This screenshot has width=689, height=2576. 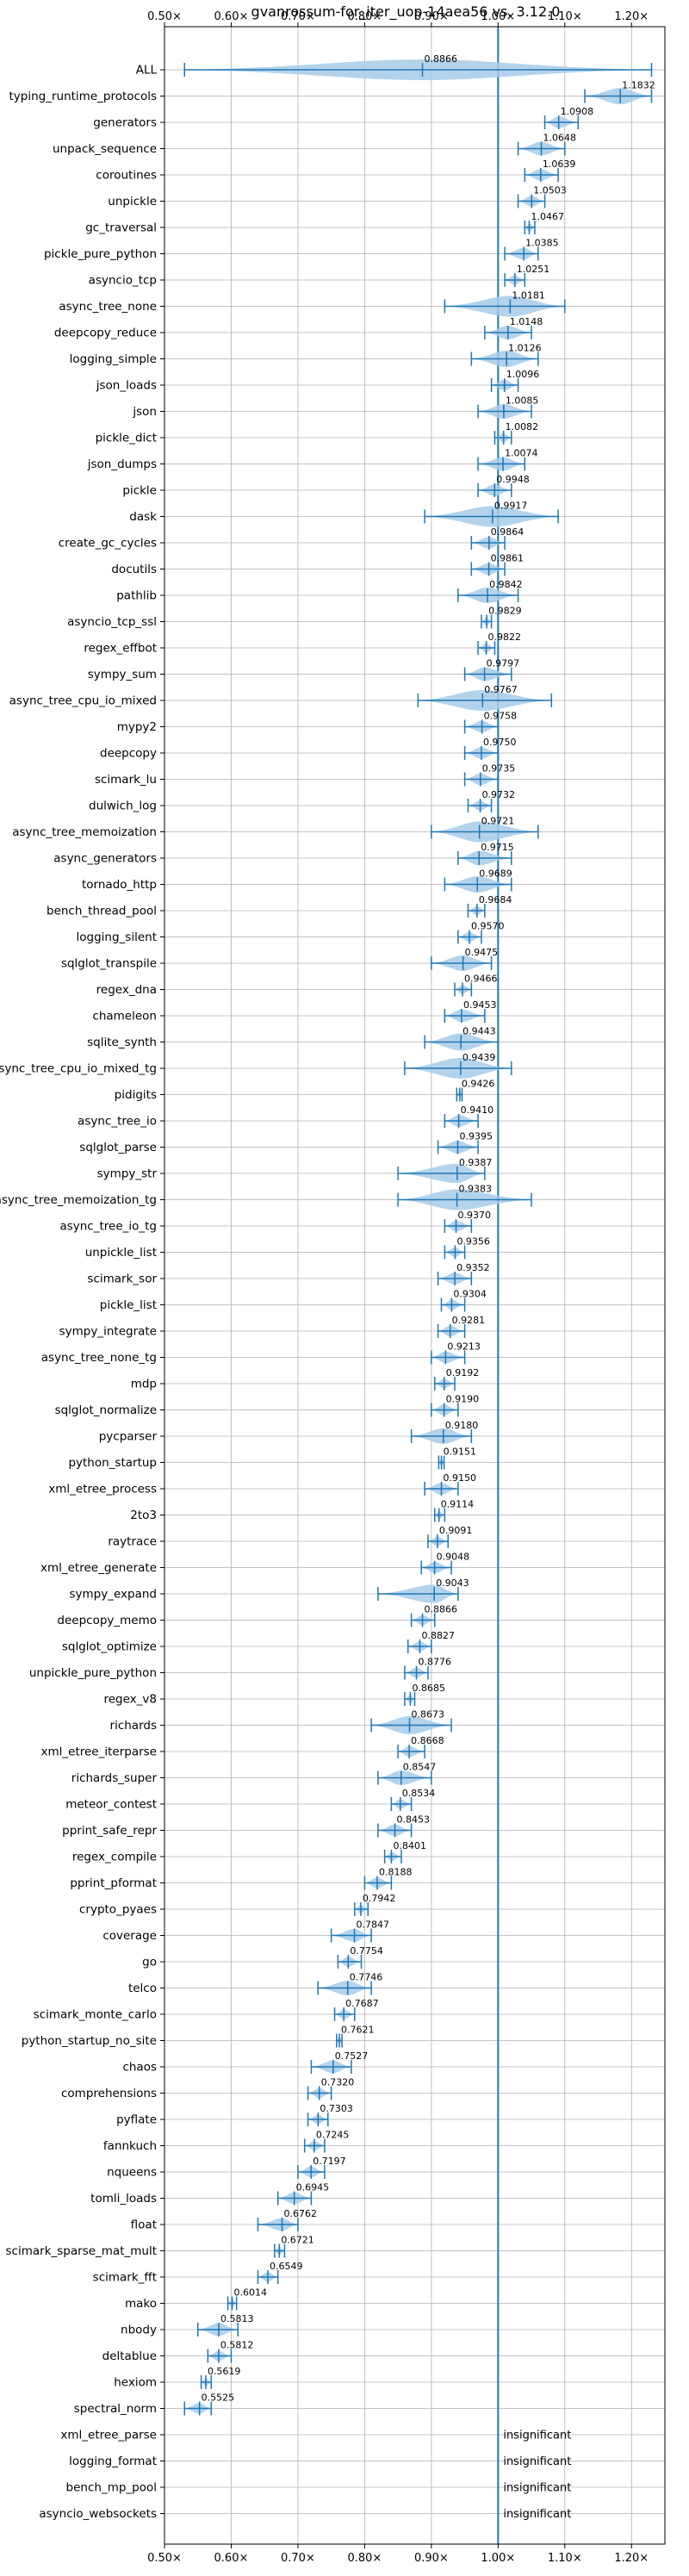 What do you see at coordinates (218, 2398) in the screenshot?
I see `value-label: 0.5525` at bounding box center [218, 2398].